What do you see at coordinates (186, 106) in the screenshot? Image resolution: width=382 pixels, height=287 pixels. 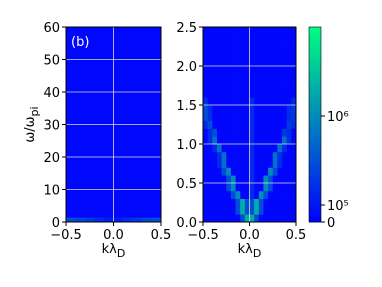 I see `y-tick-label: 1.5` at bounding box center [186, 106].